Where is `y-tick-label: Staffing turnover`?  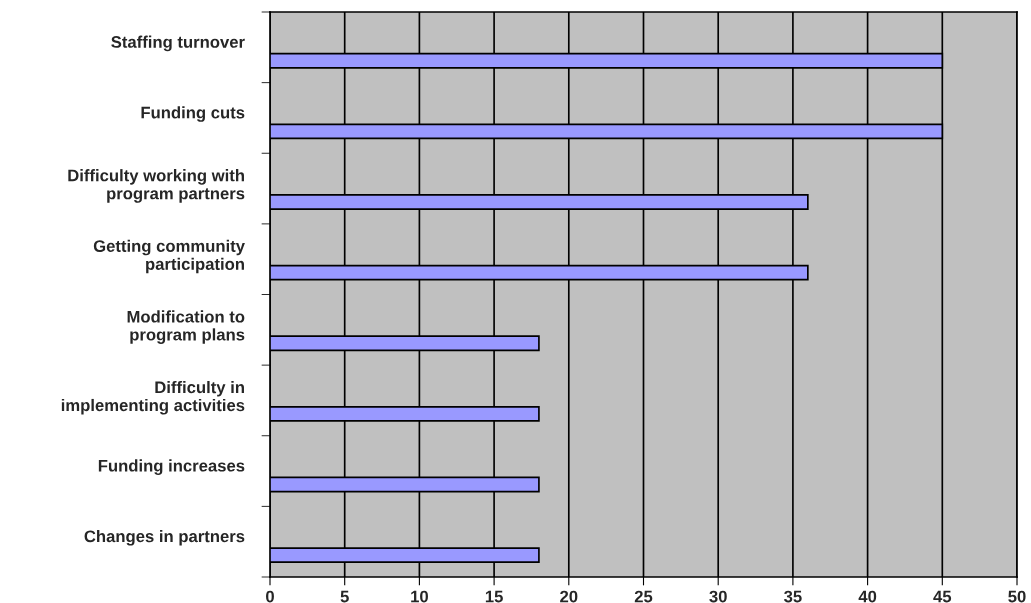
y-tick-label: Staffing turnover is located at coordinates (178, 43).